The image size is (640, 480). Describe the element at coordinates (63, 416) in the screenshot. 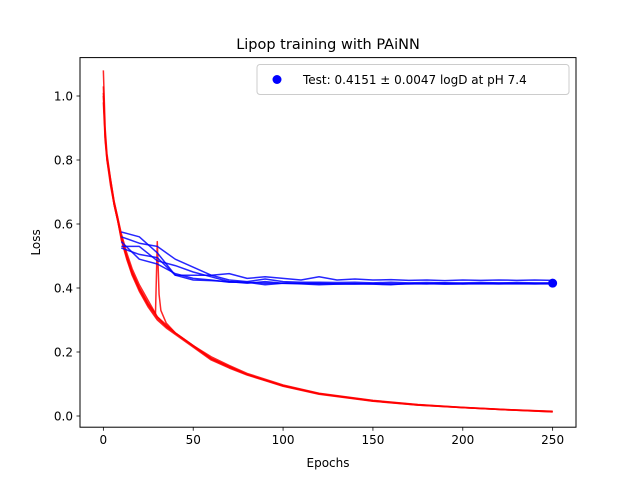

I see `y-tick-label: 0.0` at that location.